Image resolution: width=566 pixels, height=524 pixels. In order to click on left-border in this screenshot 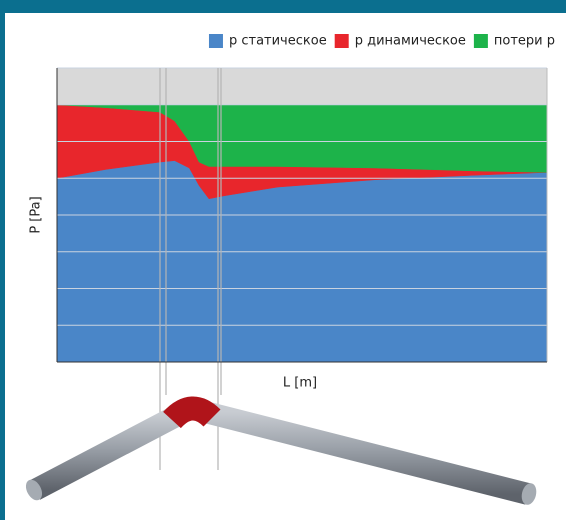, I will do `click(2, 260)`.